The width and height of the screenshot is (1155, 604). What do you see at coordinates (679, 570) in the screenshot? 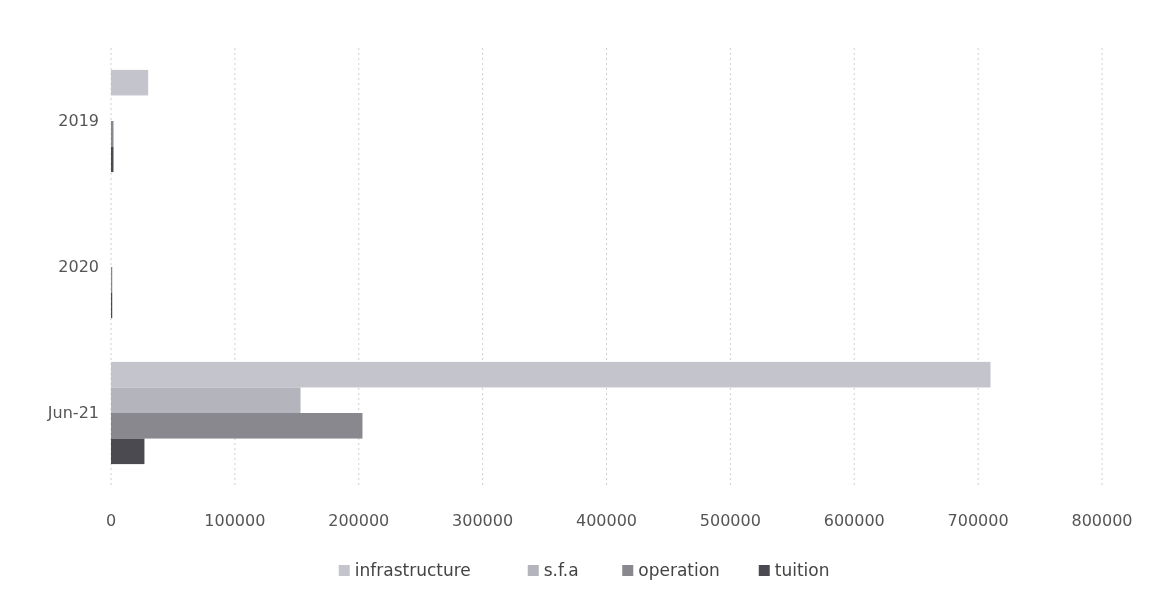
I see `legend-label: operation` at bounding box center [679, 570].